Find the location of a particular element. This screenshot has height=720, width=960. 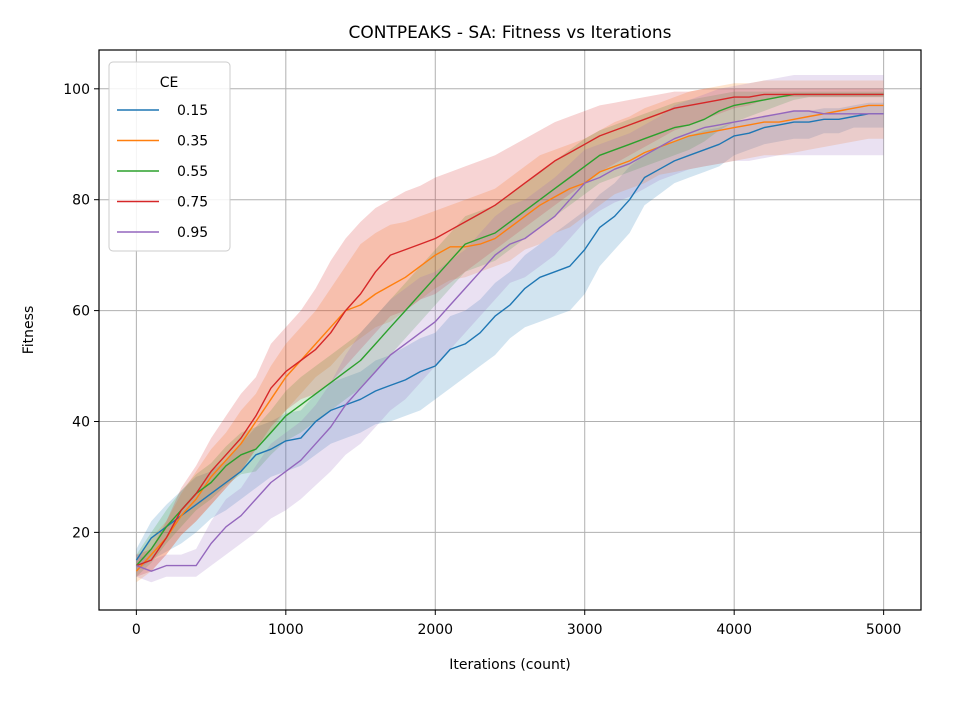

y-tick-label: 100 is located at coordinates (76, 90).